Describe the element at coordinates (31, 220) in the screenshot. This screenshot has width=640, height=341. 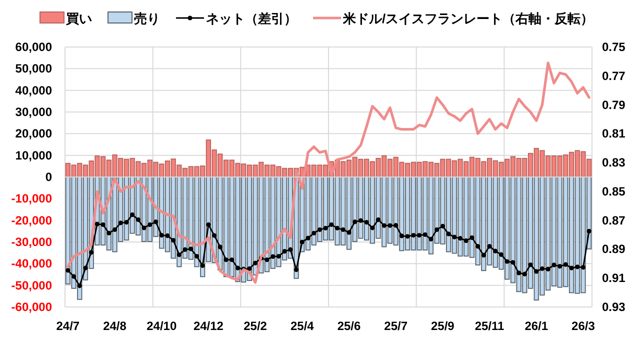
I see `y-tick-label: -20,000` at that location.